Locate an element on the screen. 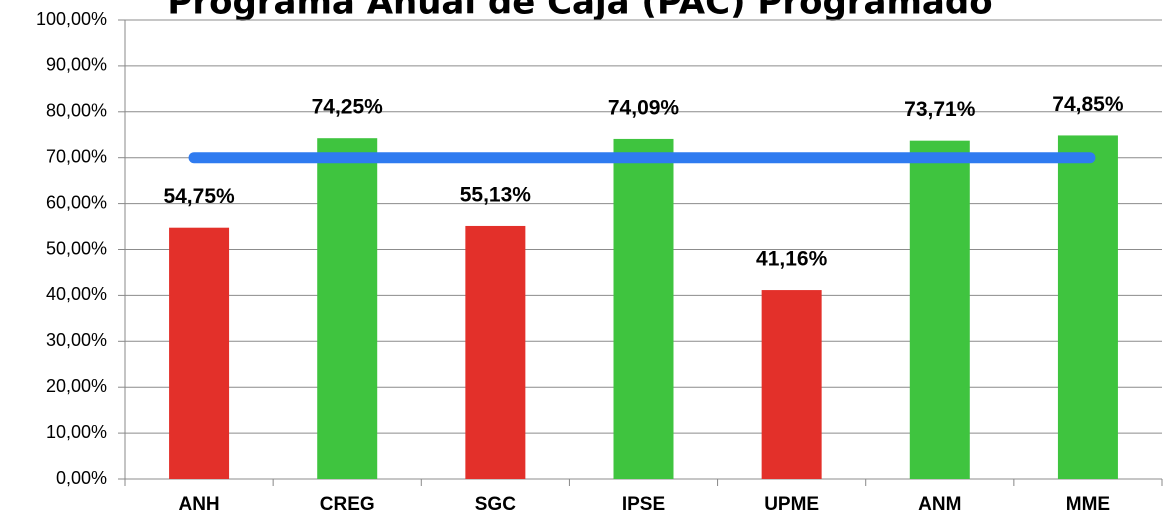 The height and width of the screenshot is (517, 1163). y-tick-label: 0,00% is located at coordinates (81, 478).